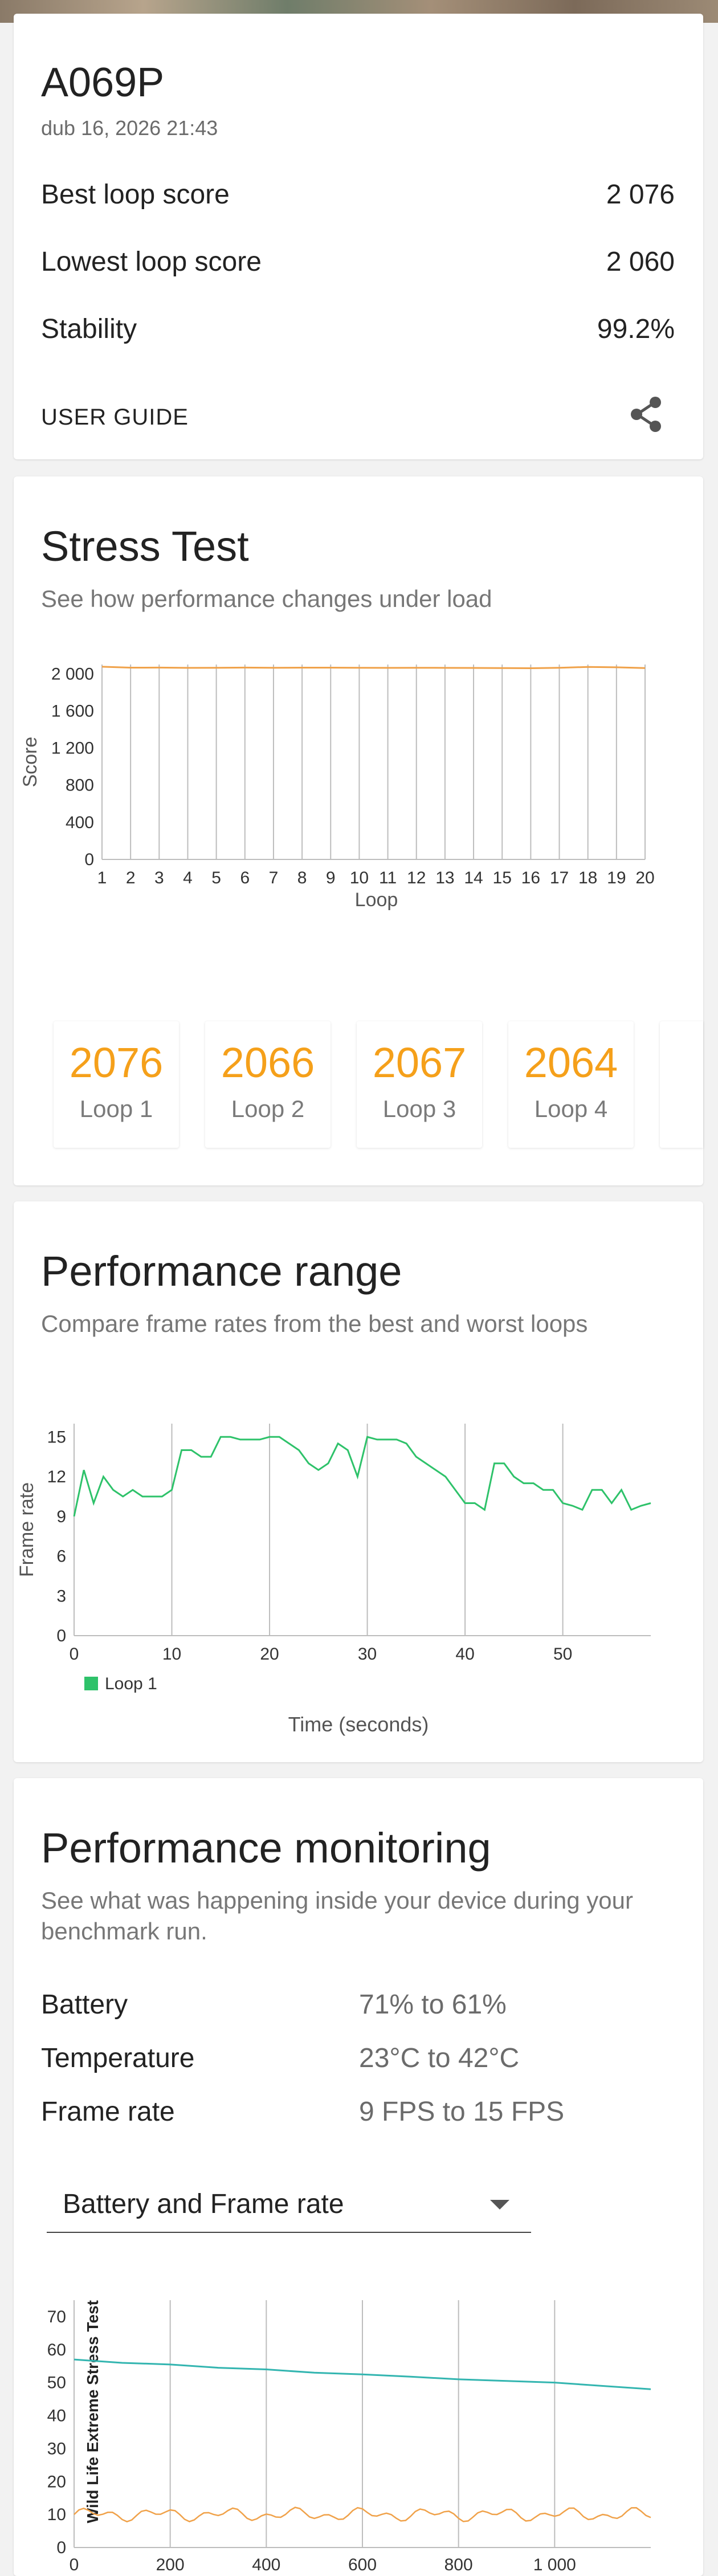  Describe the element at coordinates (359, 878) in the screenshot. I see `x-tick-label: 10` at that location.